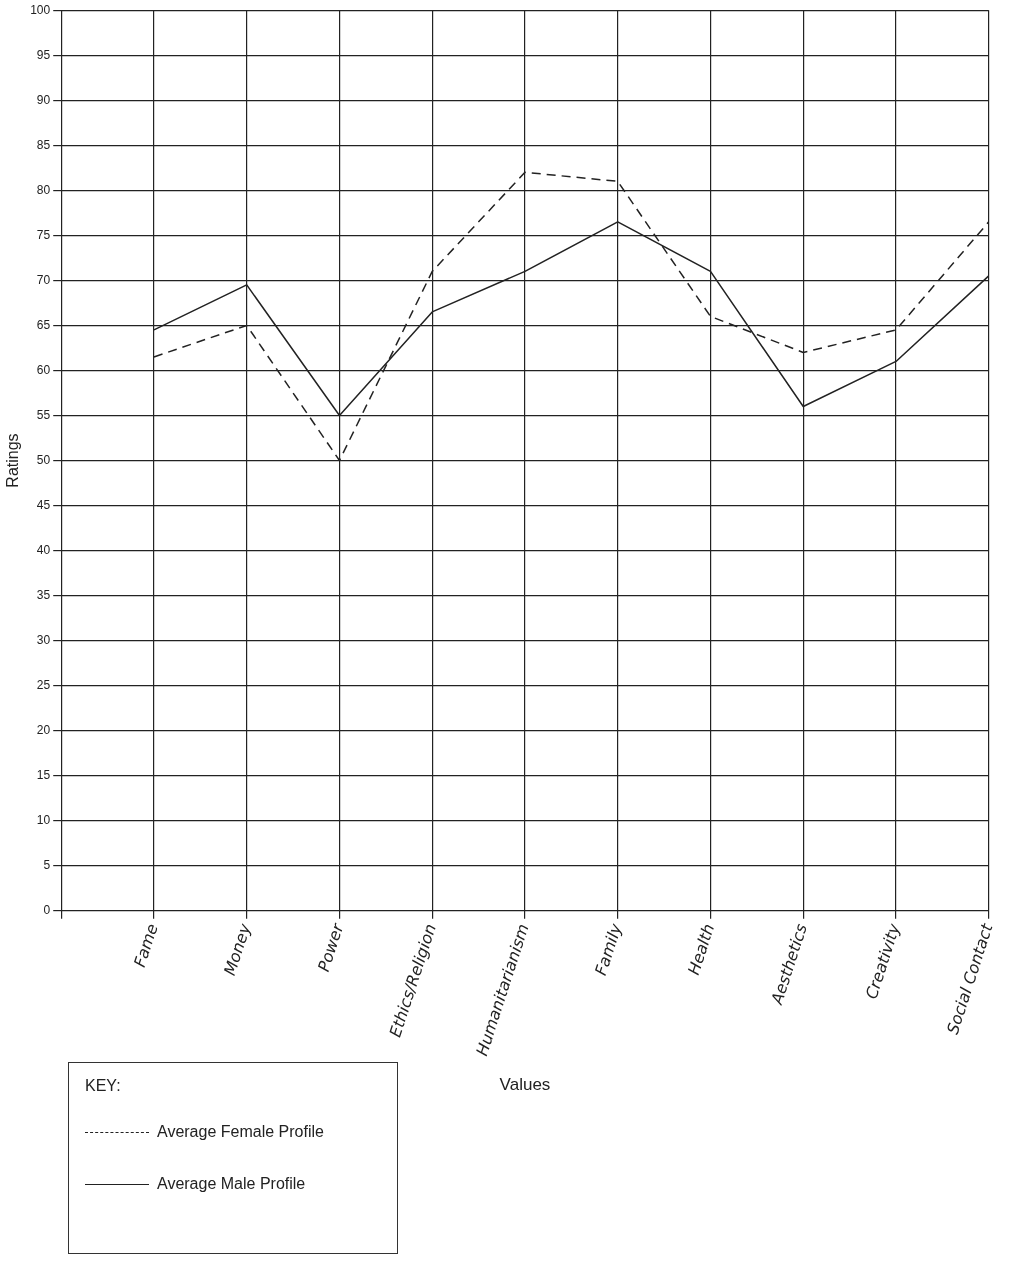  What do you see at coordinates (43, 504) in the screenshot?
I see `y-tick-label: 45` at bounding box center [43, 504].